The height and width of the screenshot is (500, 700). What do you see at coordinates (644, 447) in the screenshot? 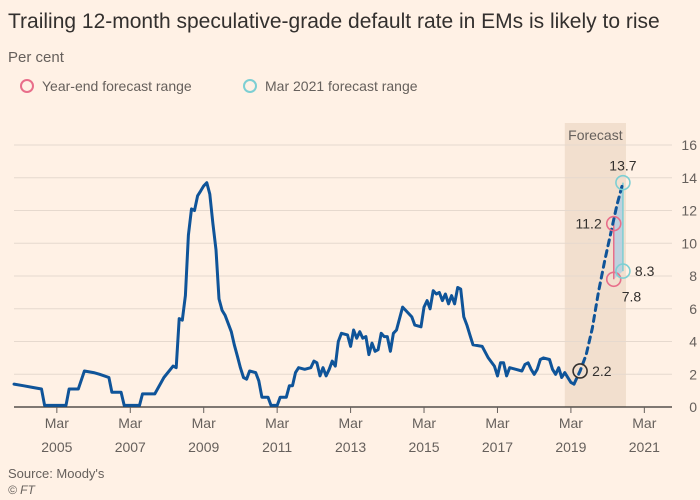
I see `x-tick-label-year: 2021` at bounding box center [644, 447].